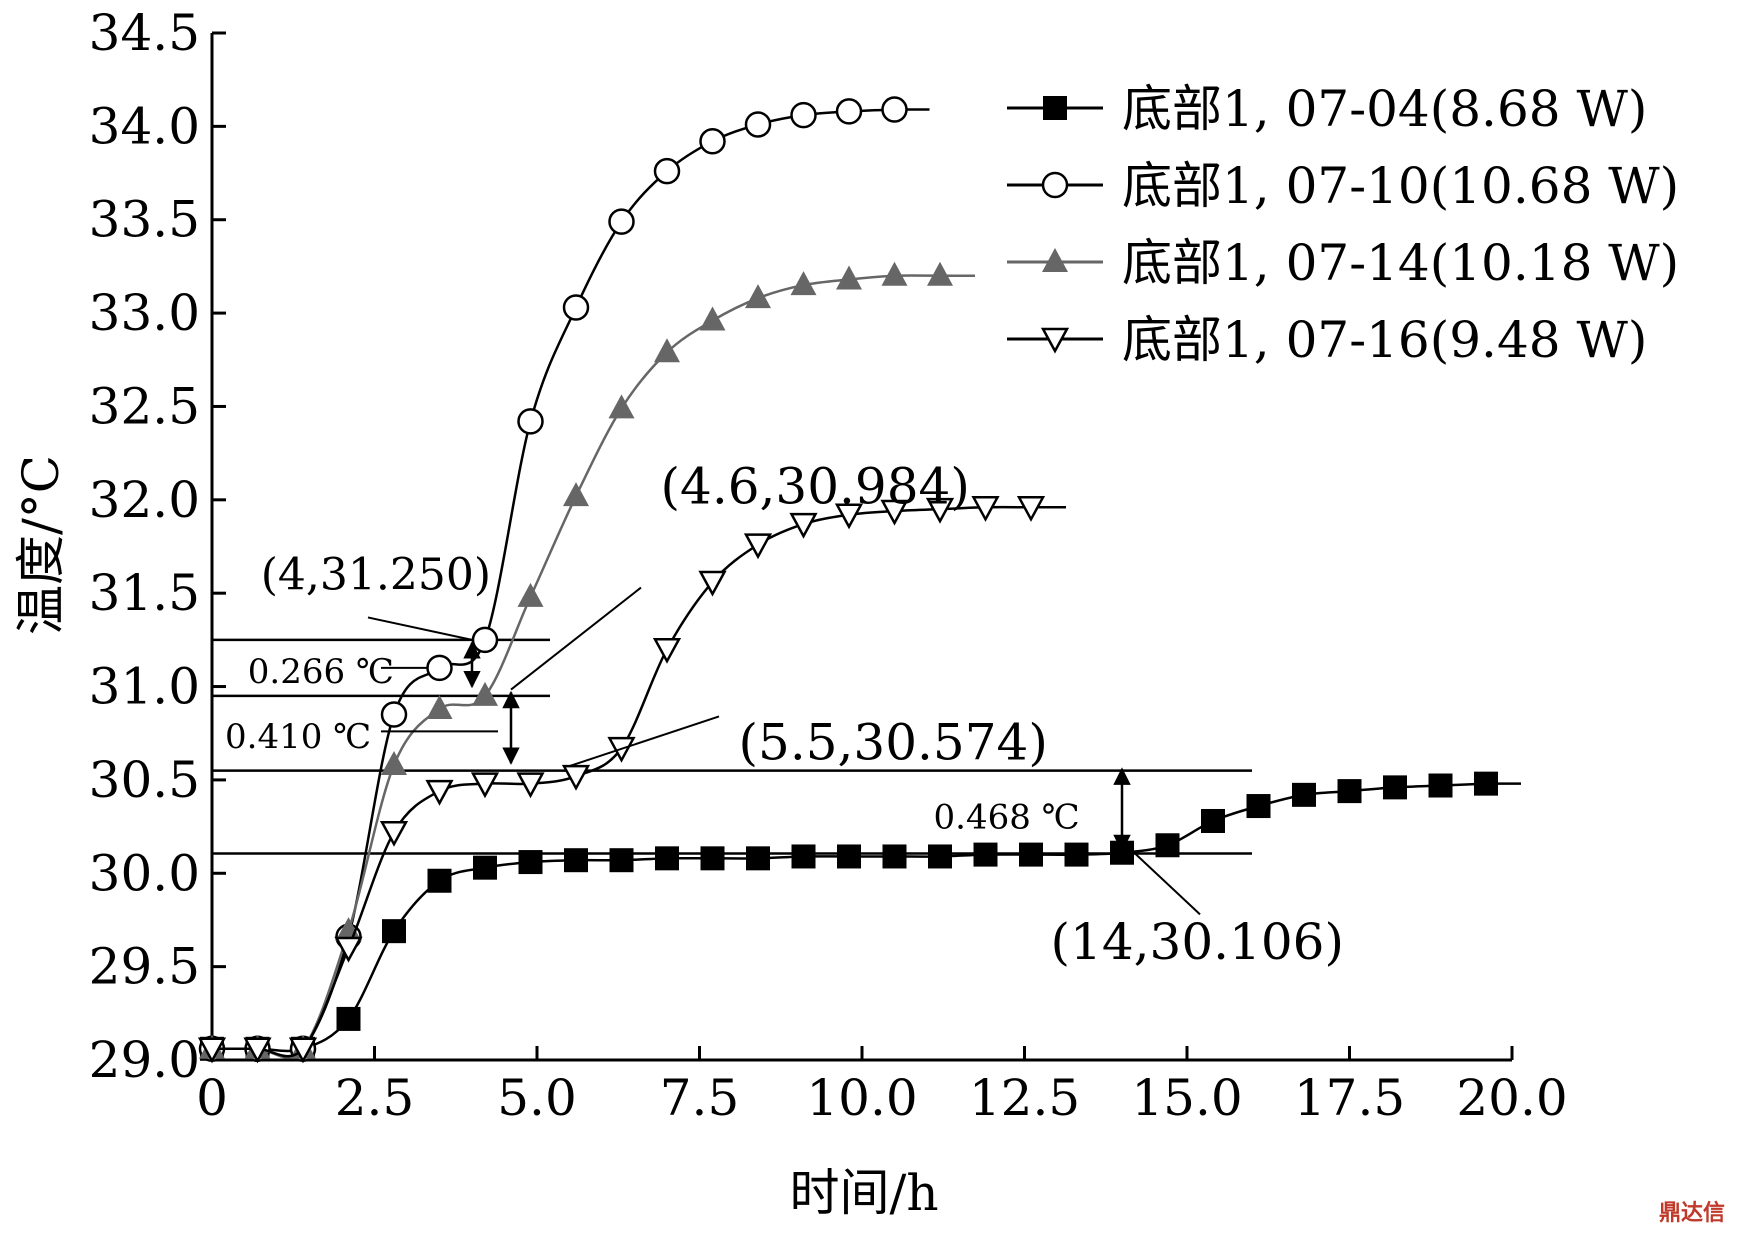 This screenshot has height=1233, width=1741. I want to click on x-tick-label: 5.0, so click(537, 1098).